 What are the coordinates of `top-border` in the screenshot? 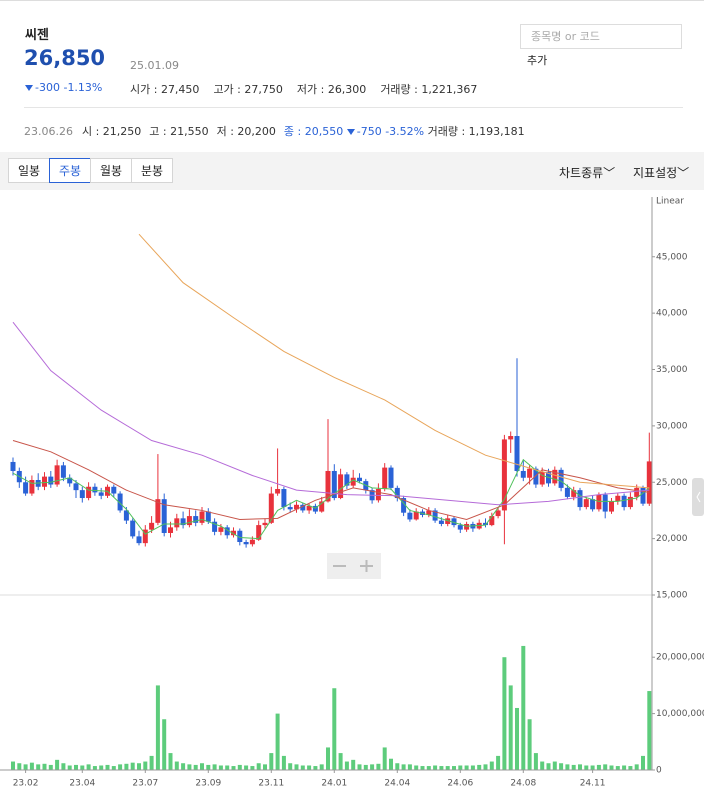 It's located at (352, 0).